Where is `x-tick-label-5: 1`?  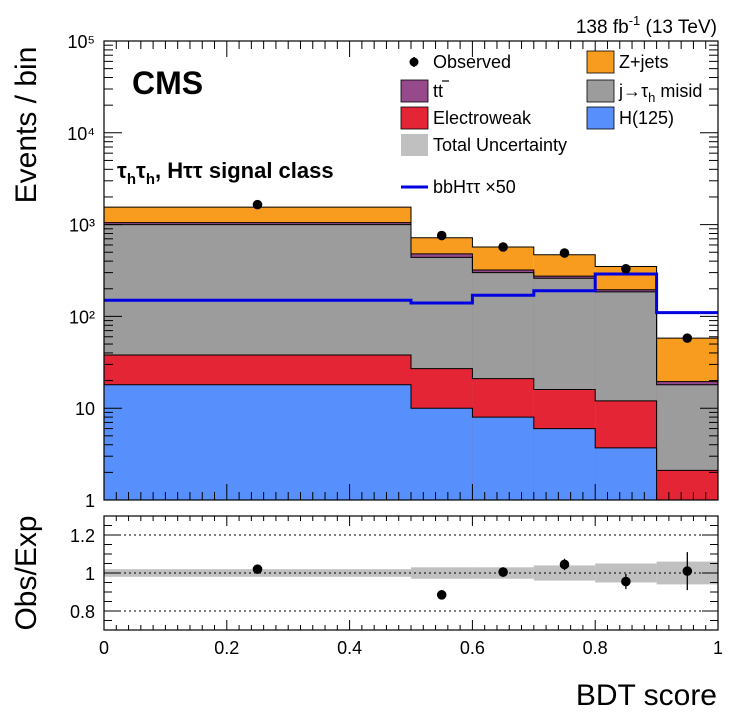
x-tick-label-5: 1 is located at coordinates (718, 648).